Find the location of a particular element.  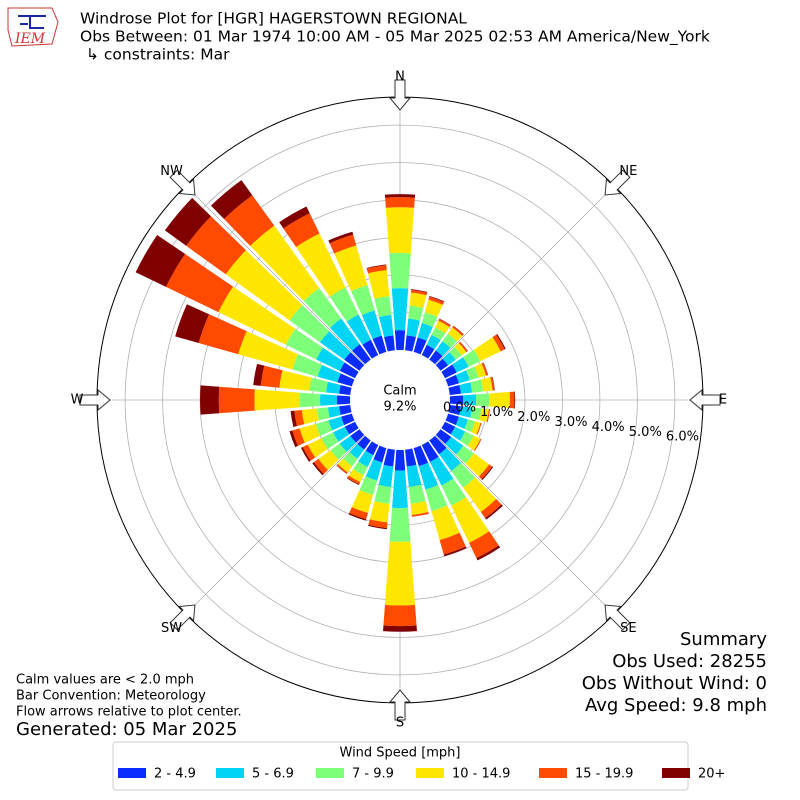

direction-label: S is located at coordinates (400, 723).